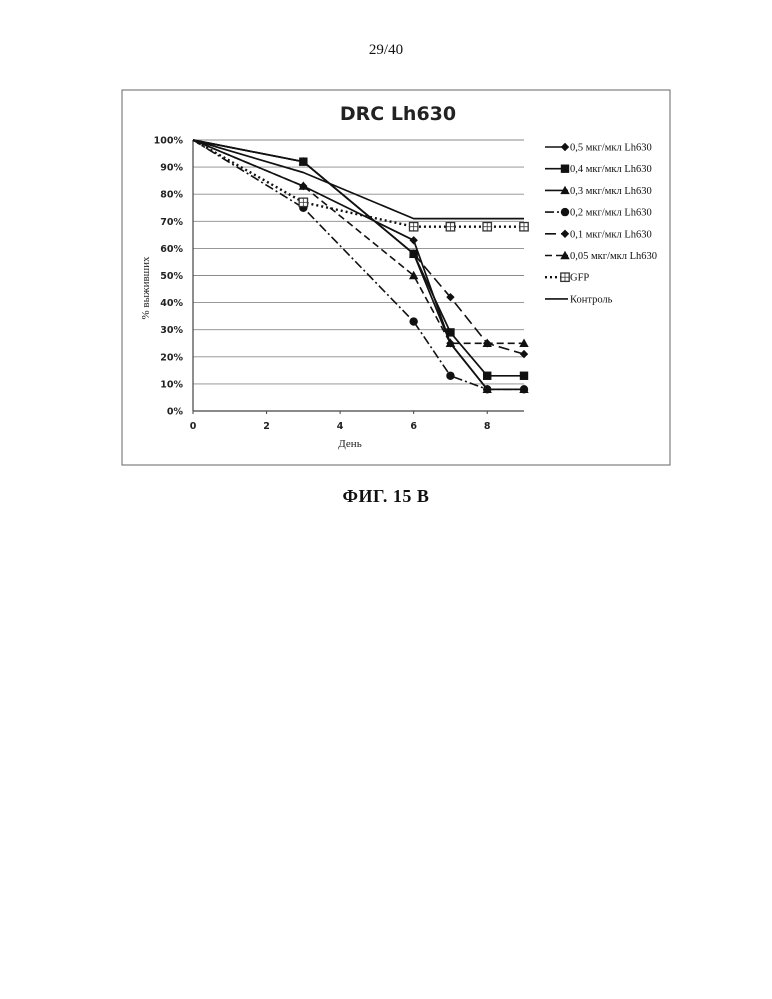 The height and width of the screenshot is (999, 772). What do you see at coordinates (340, 426) in the screenshot?
I see `x-tick-label: 4` at bounding box center [340, 426].